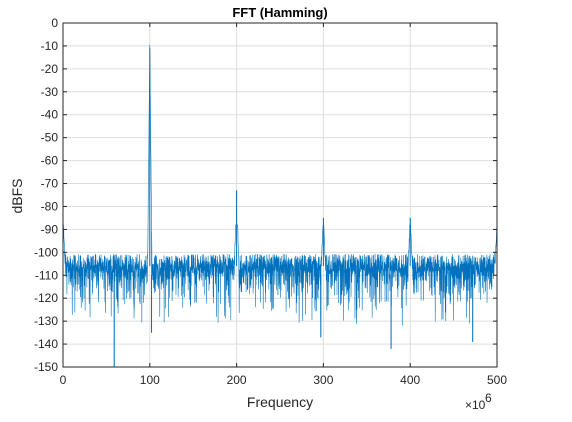 The image size is (572, 422). What do you see at coordinates (46, 275) in the screenshot?
I see `y-tick-label: -110` at bounding box center [46, 275].